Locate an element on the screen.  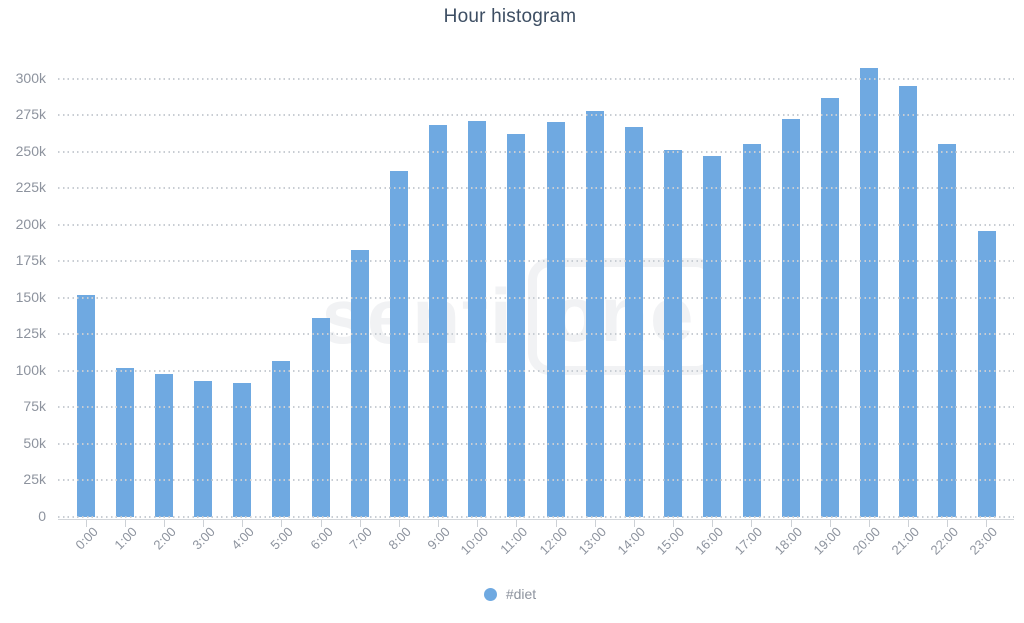
y-axis-label-100k: 100k is located at coordinates (30, 370).